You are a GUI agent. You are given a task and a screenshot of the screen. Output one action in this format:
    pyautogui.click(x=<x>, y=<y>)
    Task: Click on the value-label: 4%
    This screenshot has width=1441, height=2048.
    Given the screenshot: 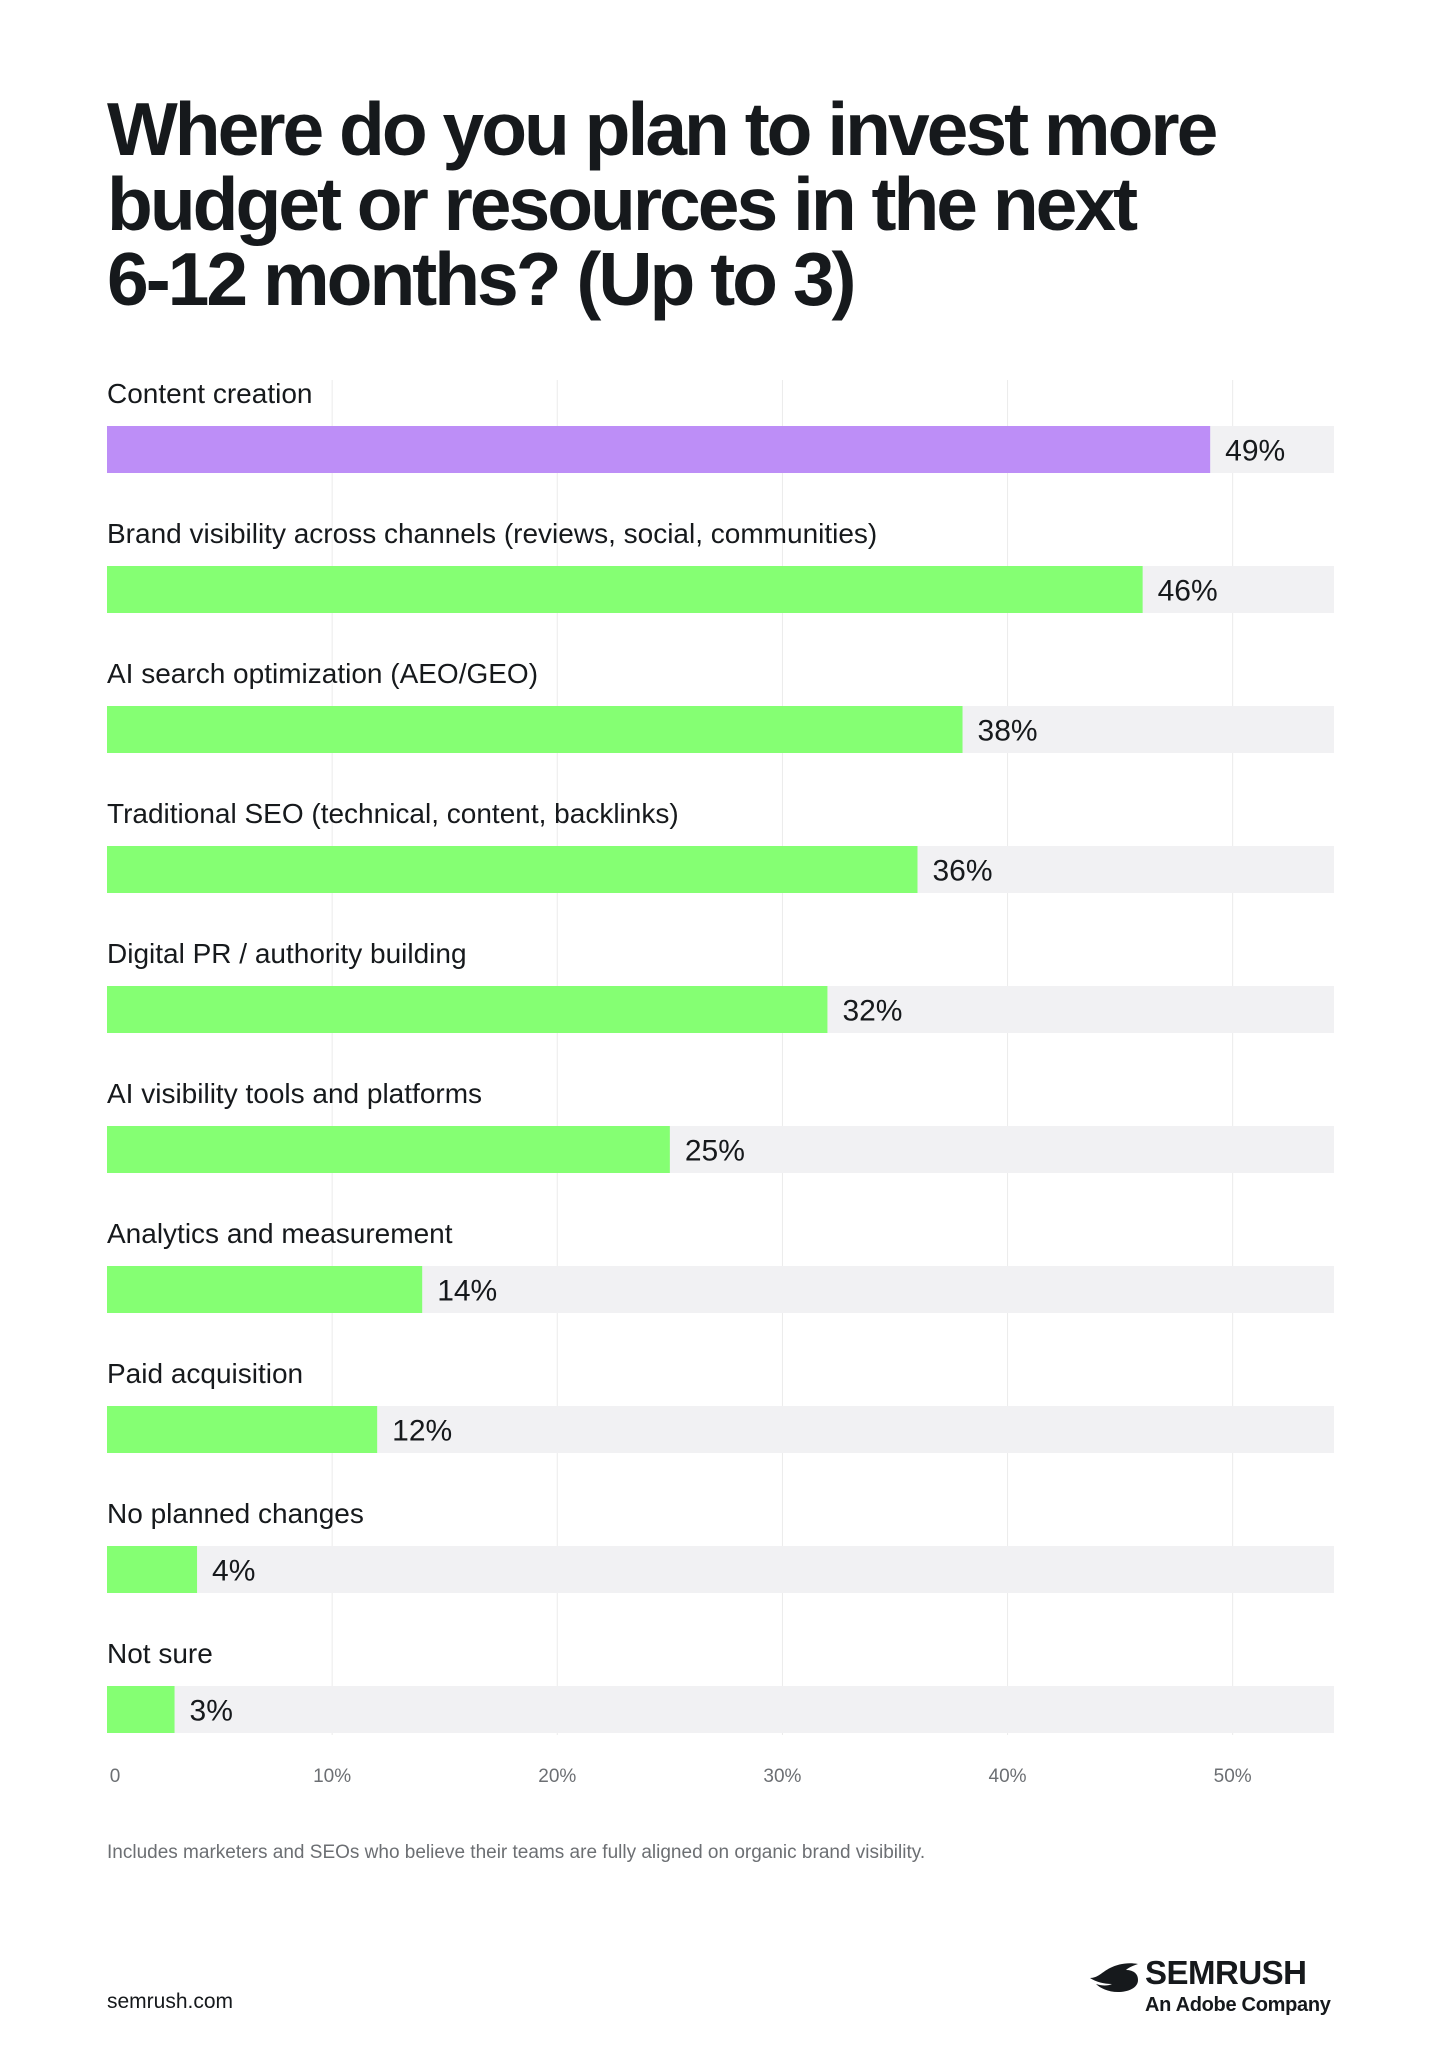 What is the action you would take?
    pyautogui.click(x=233, y=1571)
    